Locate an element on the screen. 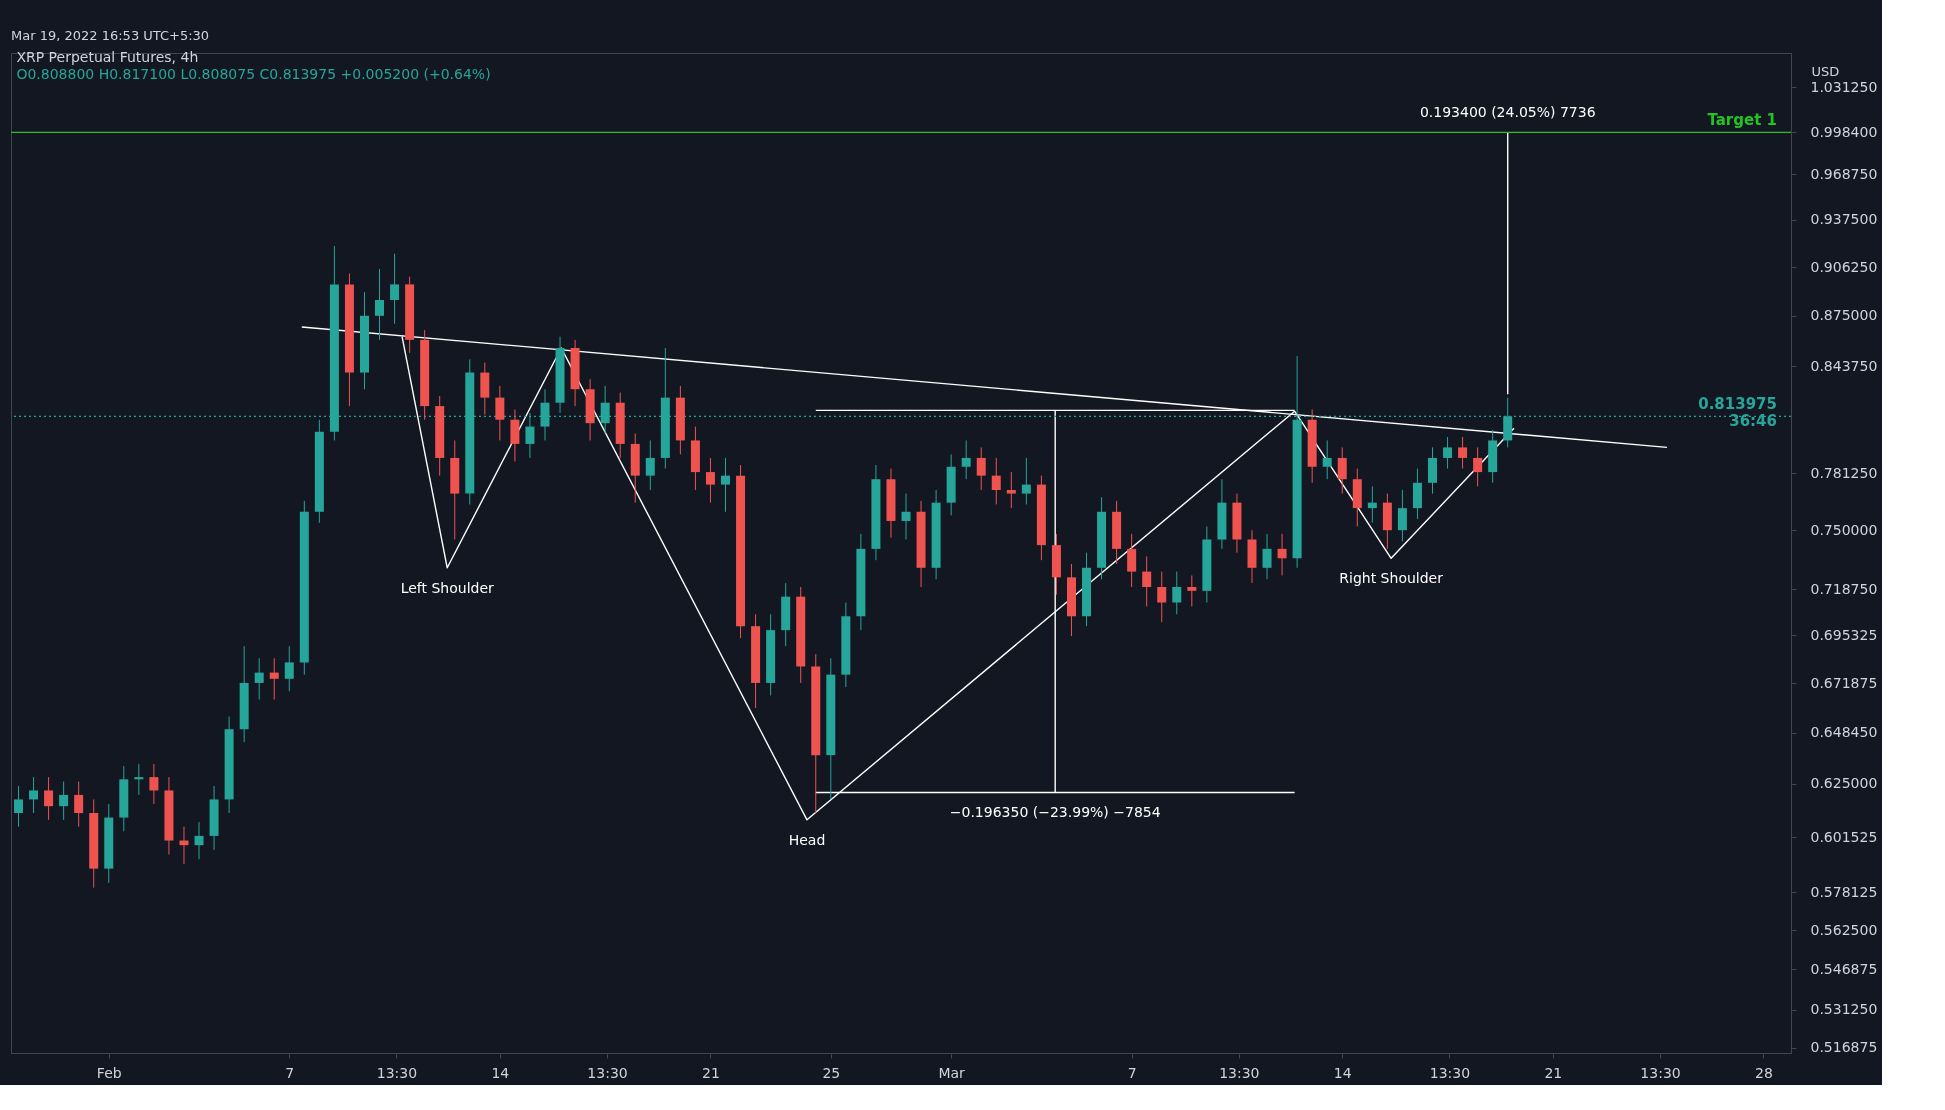 The image size is (1945, 1110). y-tick-label: 0.695325 is located at coordinates (1844, 634).